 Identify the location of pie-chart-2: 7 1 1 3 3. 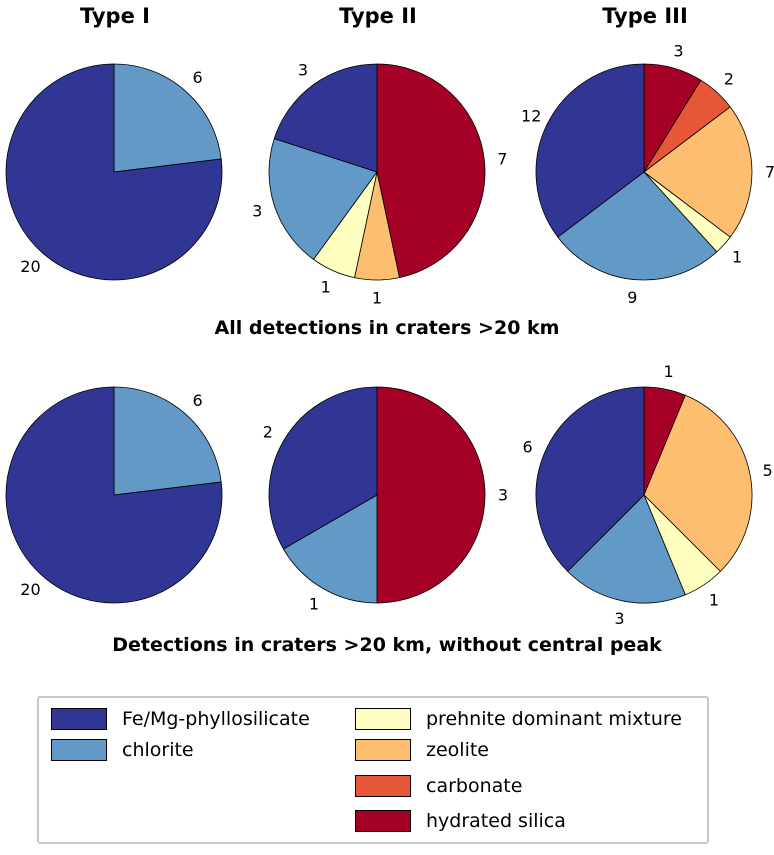
(379, 184).